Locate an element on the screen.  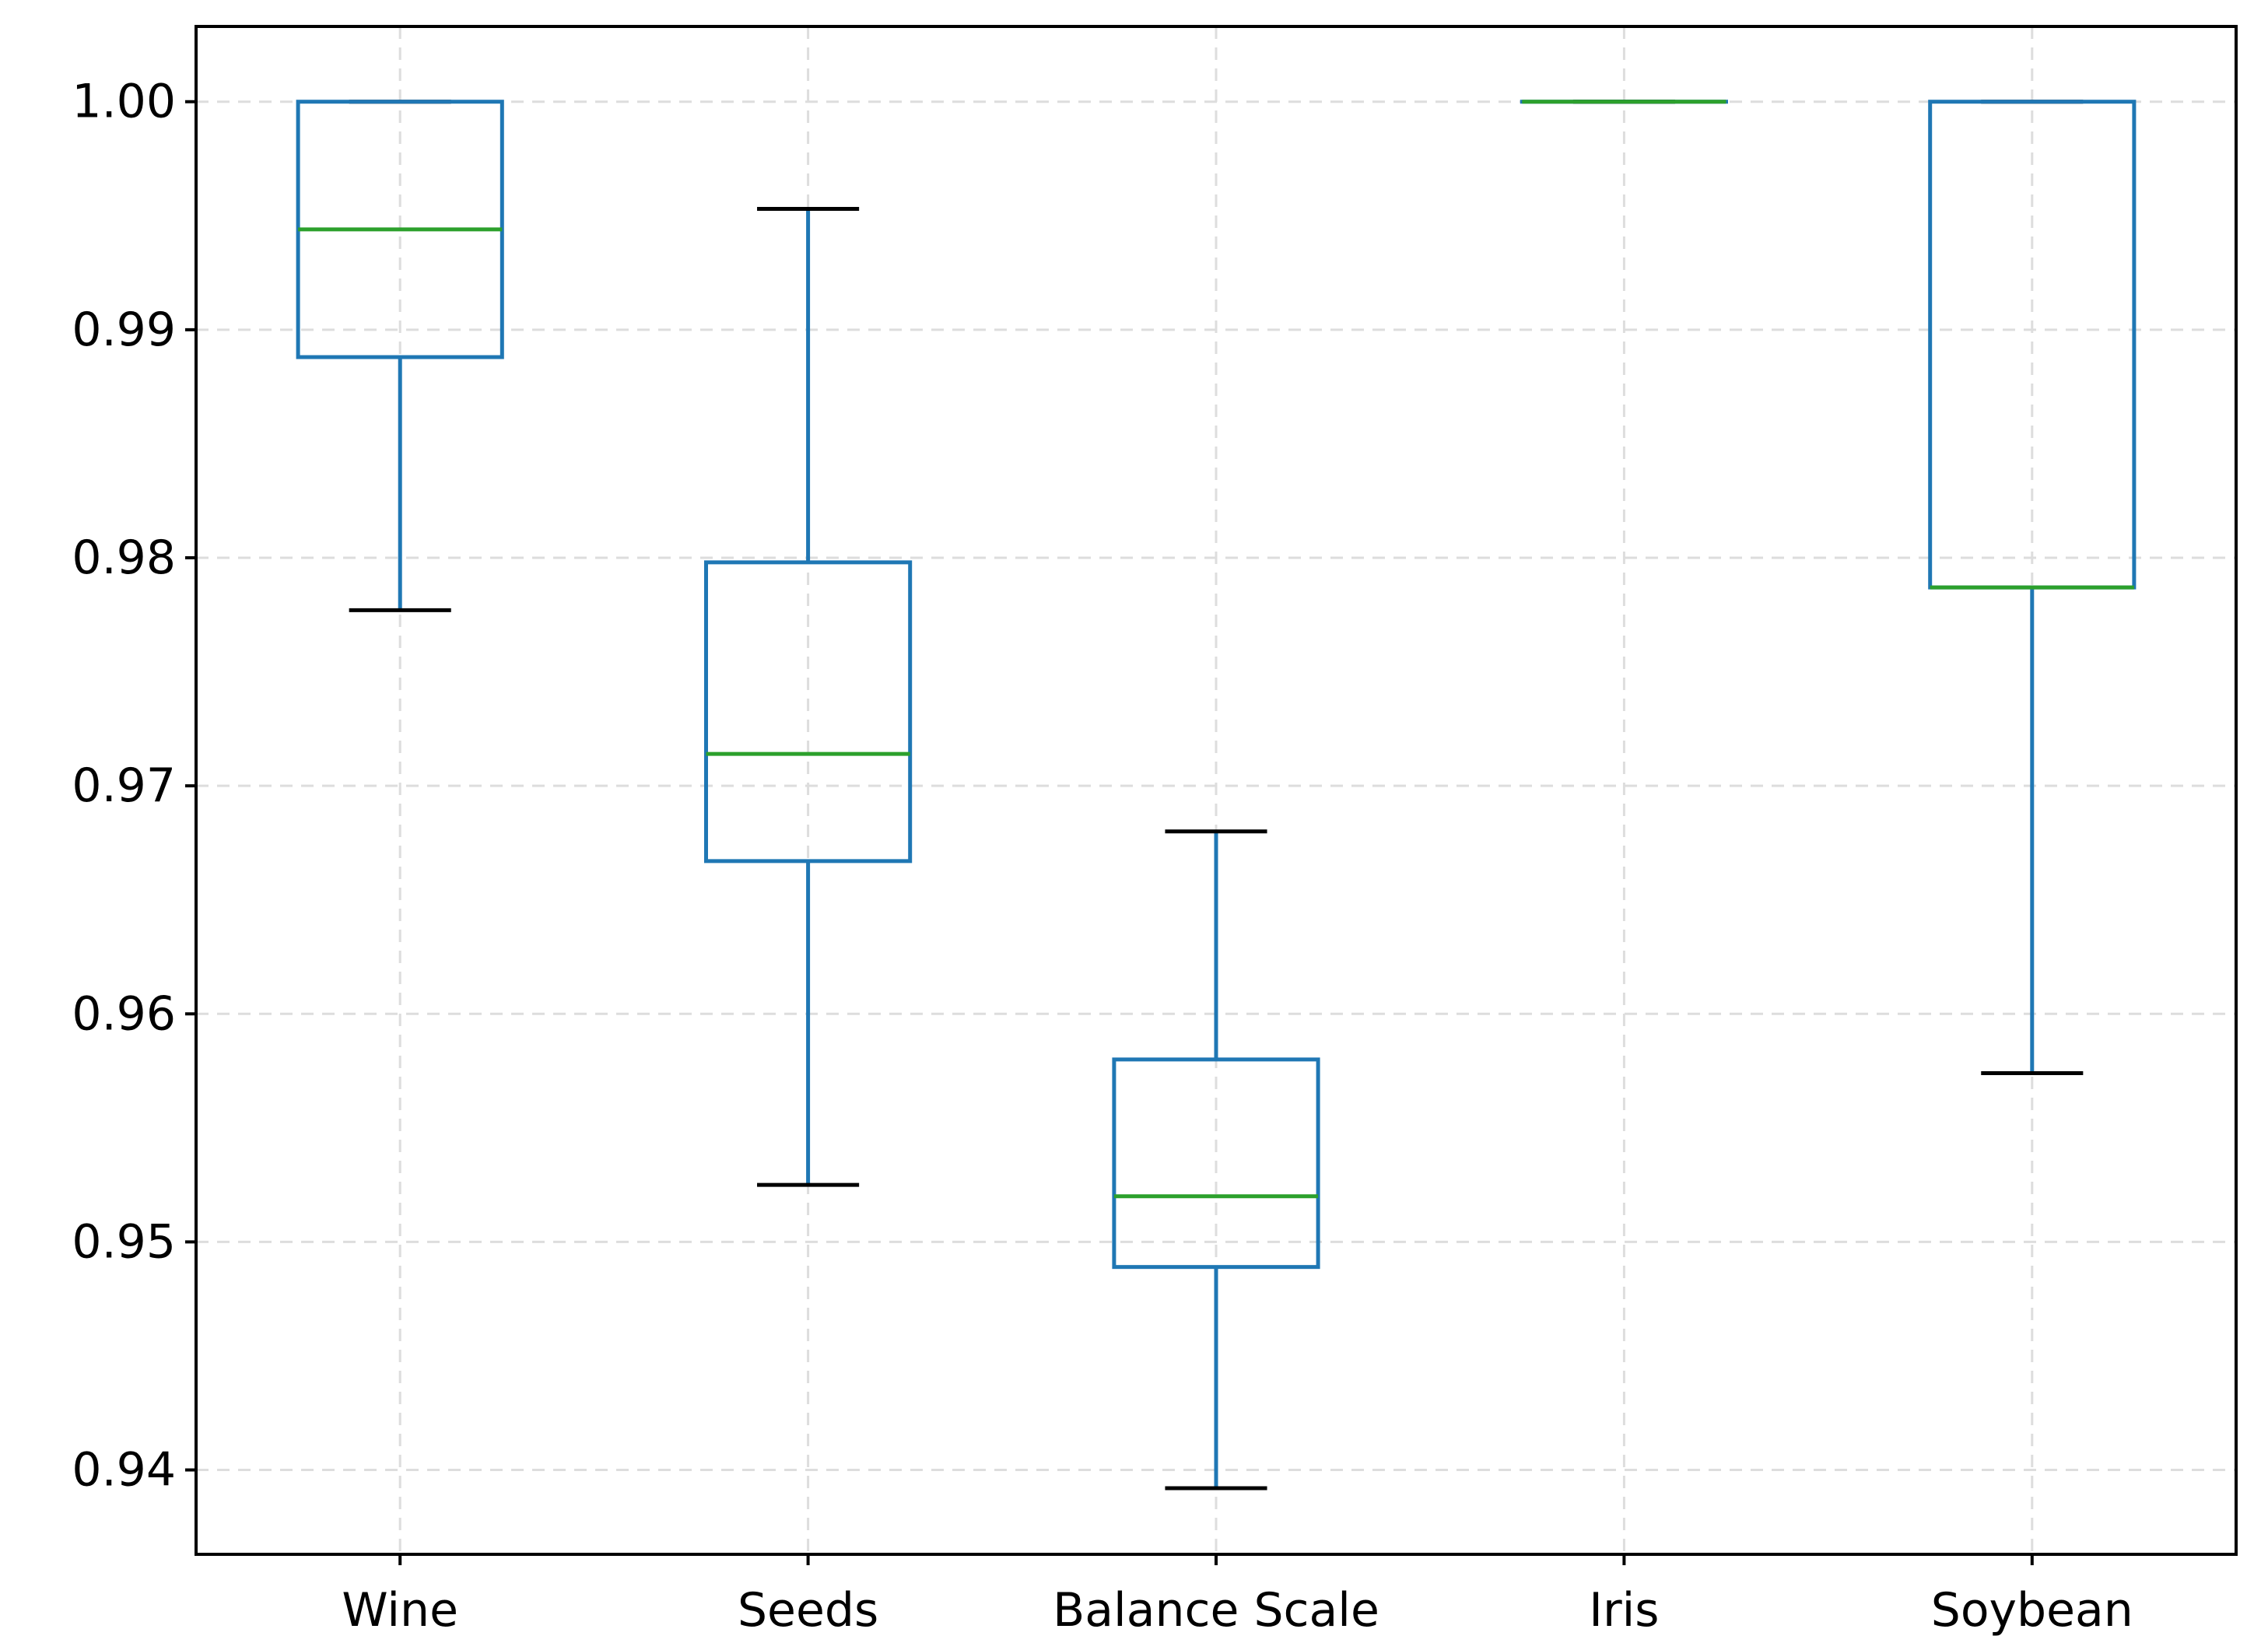
y-tick-label: 1.00 is located at coordinates (124, 102).